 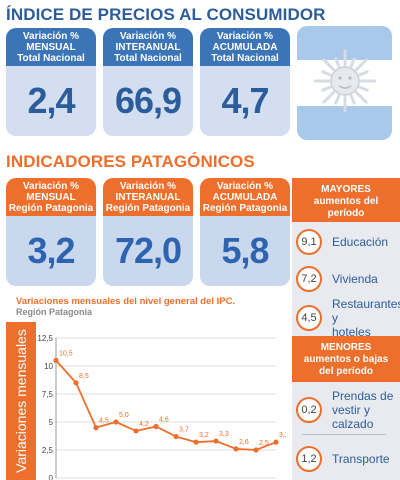 What do you see at coordinates (124, 415) in the screenshot?
I see `data-label: 5,0` at bounding box center [124, 415].